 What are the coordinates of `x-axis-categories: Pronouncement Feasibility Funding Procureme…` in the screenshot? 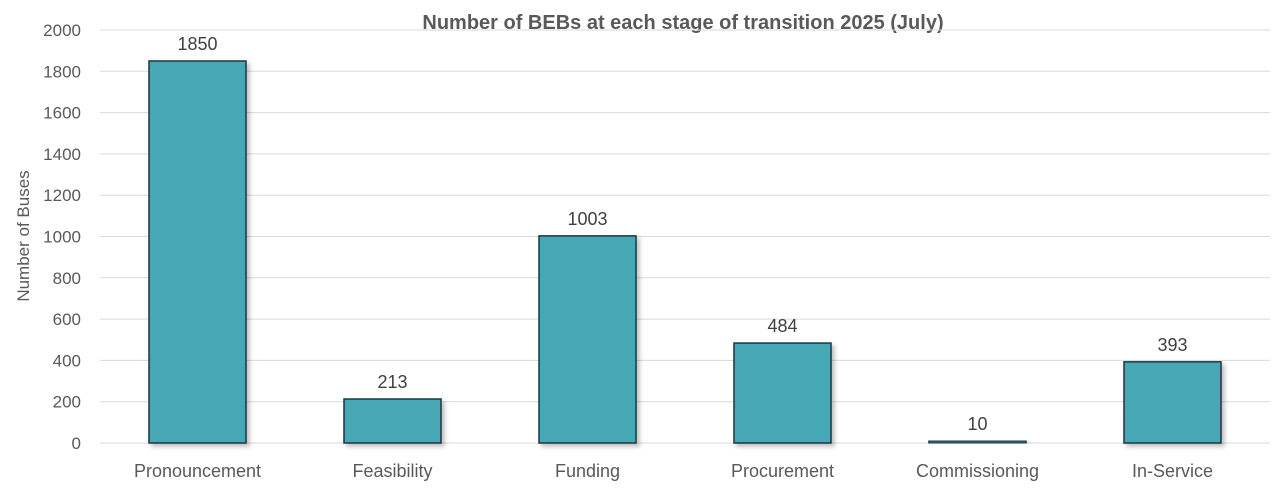 It's located at (673, 471).